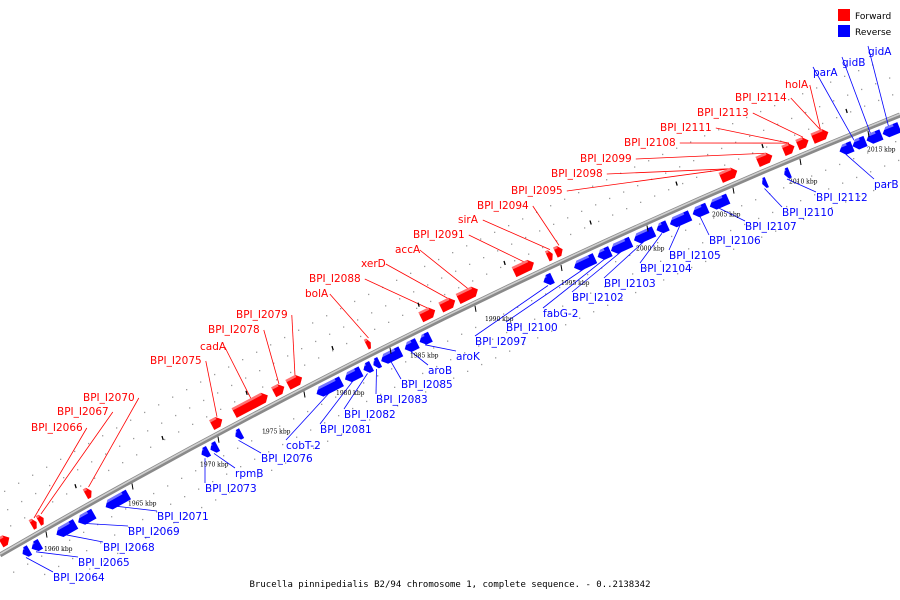 The width and height of the screenshot is (900, 600). Describe the element at coordinates (630, 284) in the screenshot. I see `reverse-gene-label: BPI_I2103` at that location.